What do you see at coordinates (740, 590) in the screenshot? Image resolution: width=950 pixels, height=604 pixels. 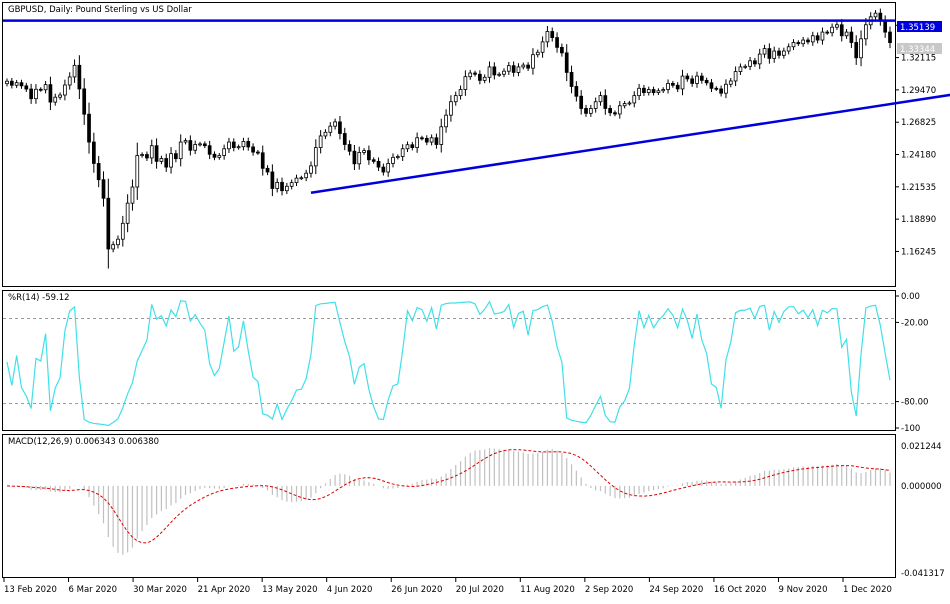 I see `x-tick-label: 16 Oct 2020` at bounding box center [740, 590].